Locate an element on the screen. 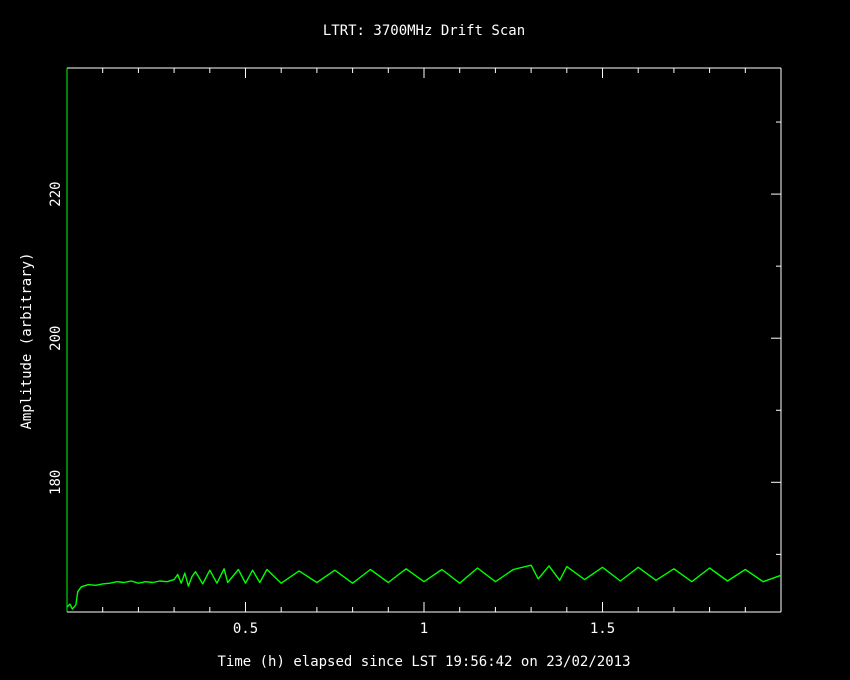 Image resolution: width=850 pixels, height=680 pixels. series-group is located at coordinates (424, 587).